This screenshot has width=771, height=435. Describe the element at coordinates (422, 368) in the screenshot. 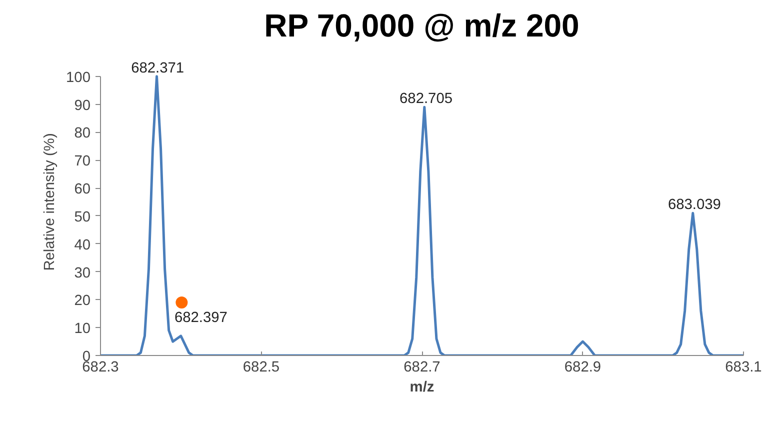

I see `x-tick-label: 682.7` at that location.